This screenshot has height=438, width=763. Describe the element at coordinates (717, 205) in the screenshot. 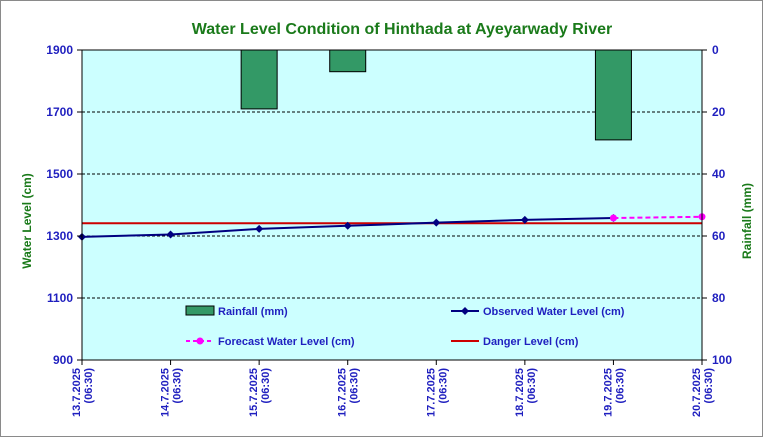

I see `y2-axis-ticks: 0 20 40 60 80 100` at that location.